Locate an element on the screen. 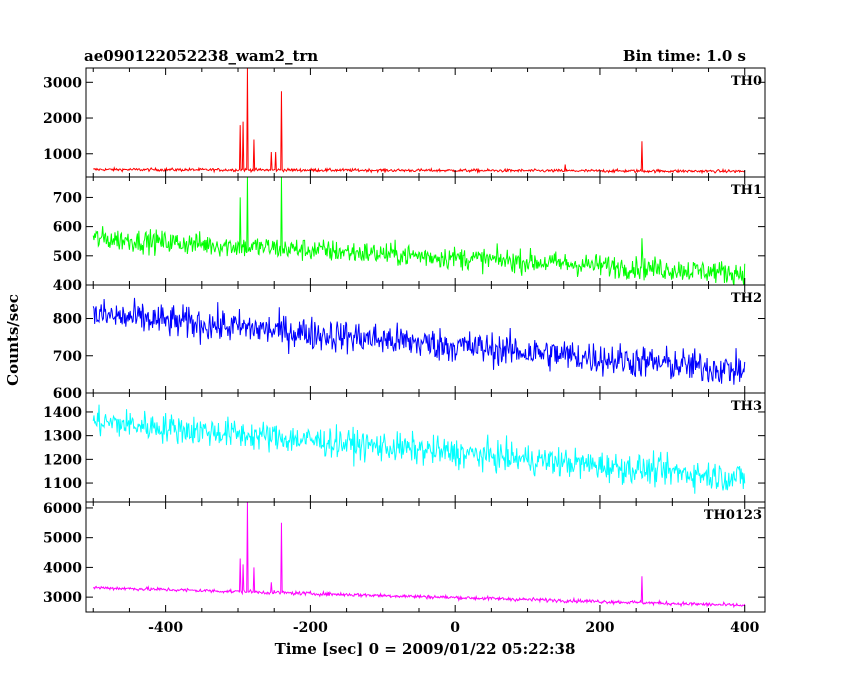  panel-th3: 1100 1200 1300 1400 TH3 is located at coordinates (404, 447).